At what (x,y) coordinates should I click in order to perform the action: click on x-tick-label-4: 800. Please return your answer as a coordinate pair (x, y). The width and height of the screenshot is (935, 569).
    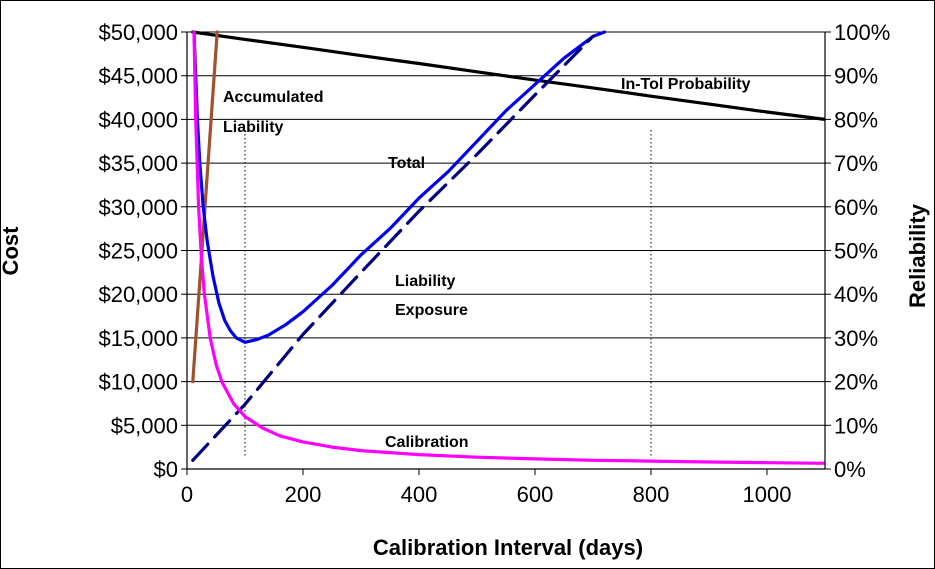
    Looking at the image, I should click on (651, 494).